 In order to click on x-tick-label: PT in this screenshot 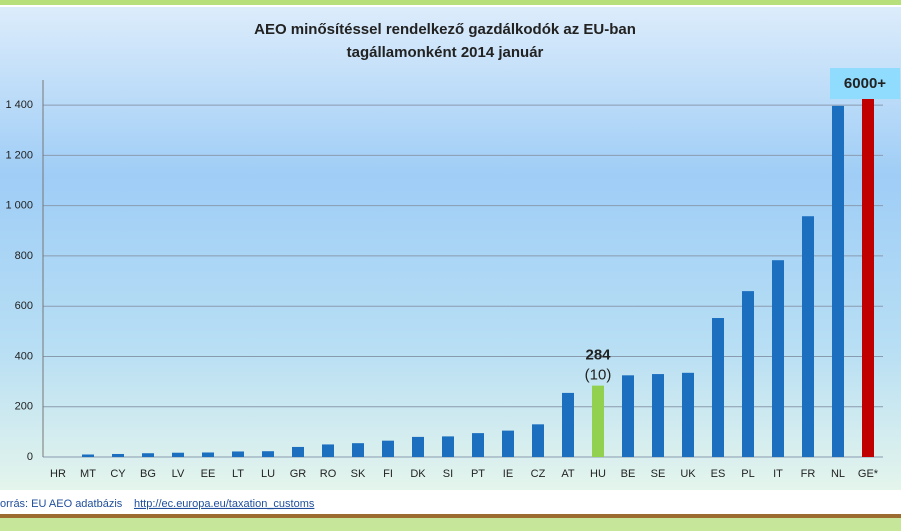, I will do `click(478, 474)`.